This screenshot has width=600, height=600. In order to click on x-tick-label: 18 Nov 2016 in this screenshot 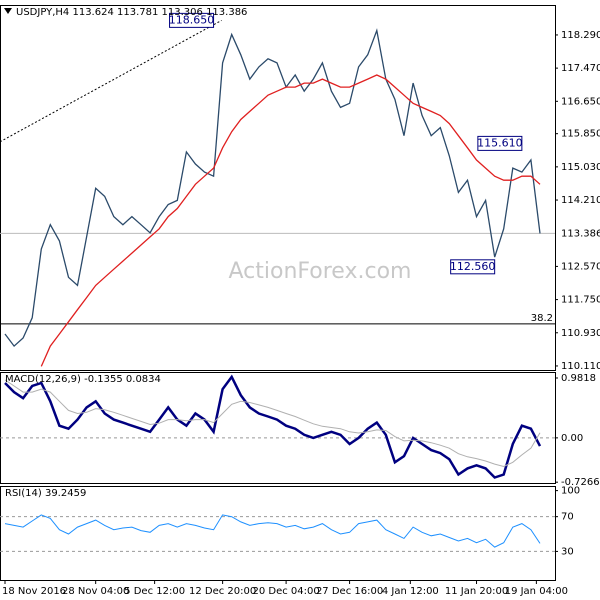, I will do `click(34, 591)`.